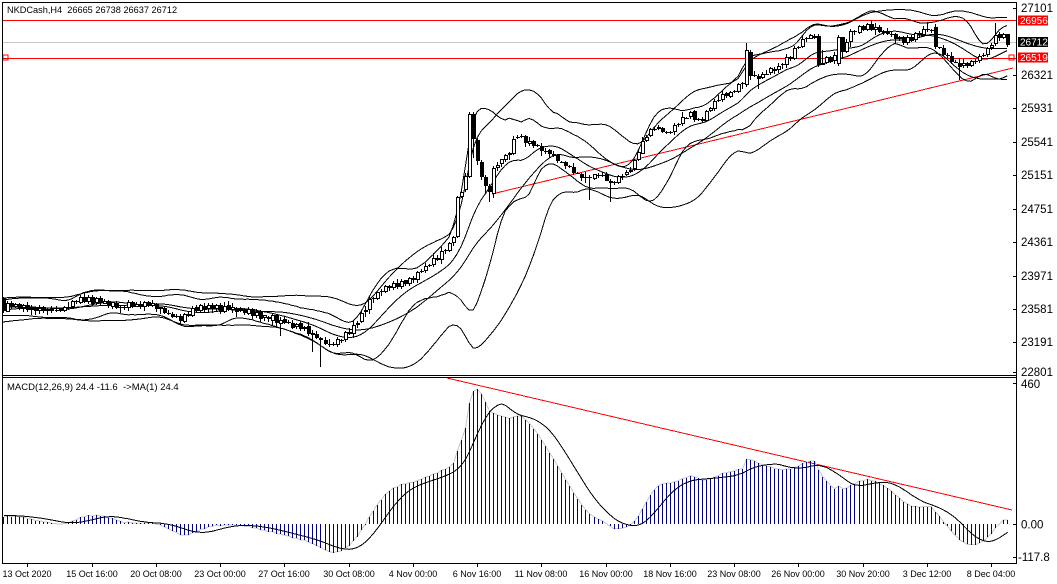 This screenshot has height=584, width=1057. I want to click on svg-text: 18 Nov 16:00, so click(670, 574).